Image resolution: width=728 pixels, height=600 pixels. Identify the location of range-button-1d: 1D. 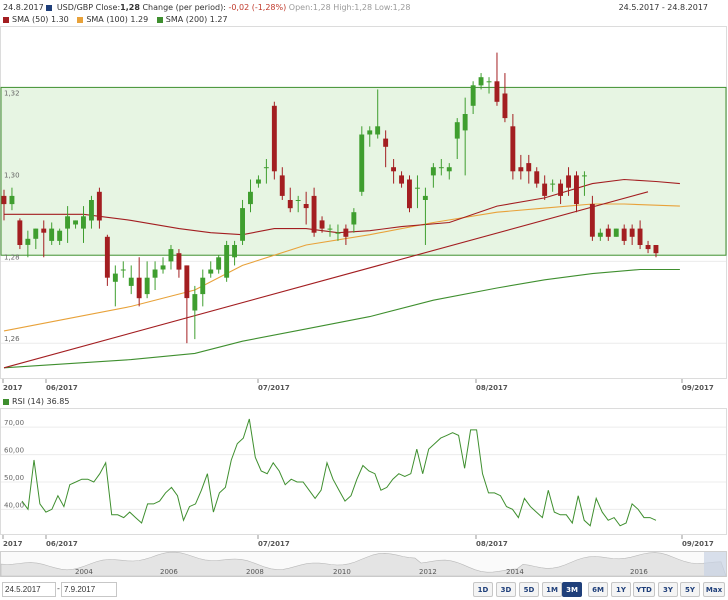
(483, 589).